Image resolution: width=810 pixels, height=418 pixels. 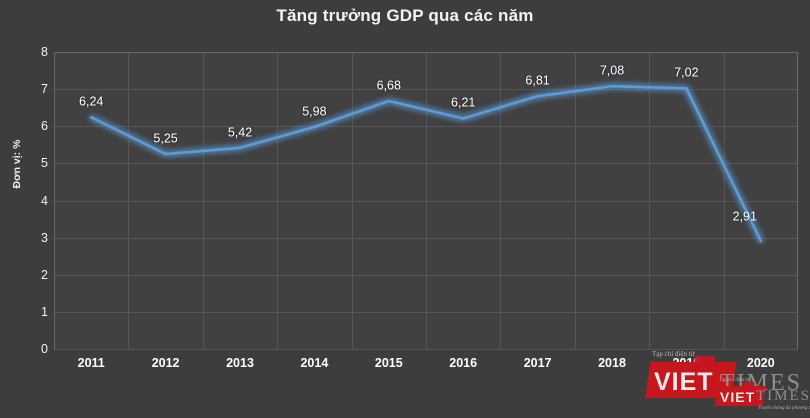 What do you see at coordinates (388, 363) in the screenshot?
I see `x-axis-tick: 2015` at bounding box center [388, 363].